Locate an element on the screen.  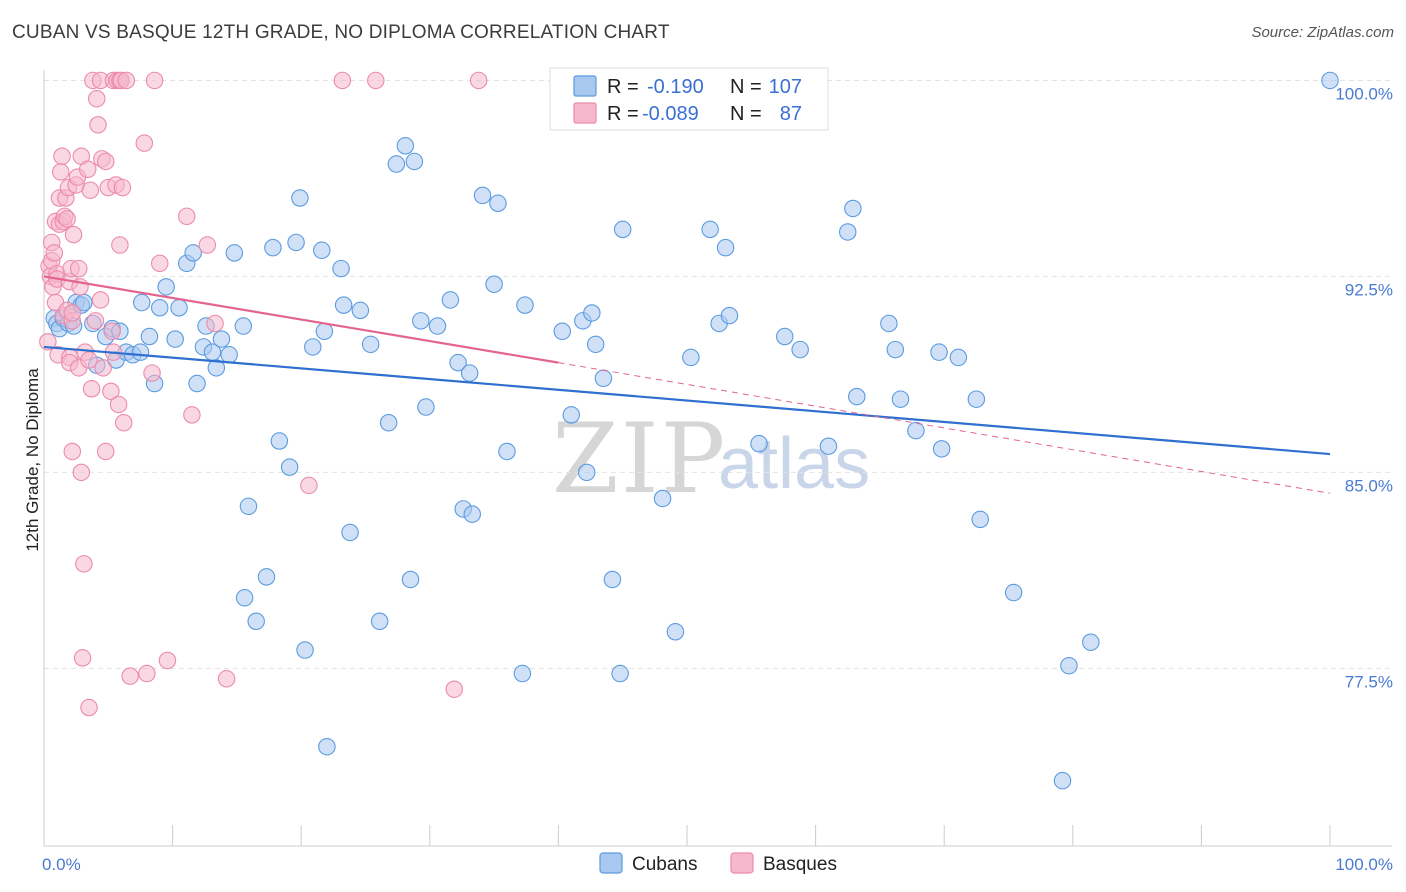
series-legend-swatch-cubans is located at coordinates (611, 863).